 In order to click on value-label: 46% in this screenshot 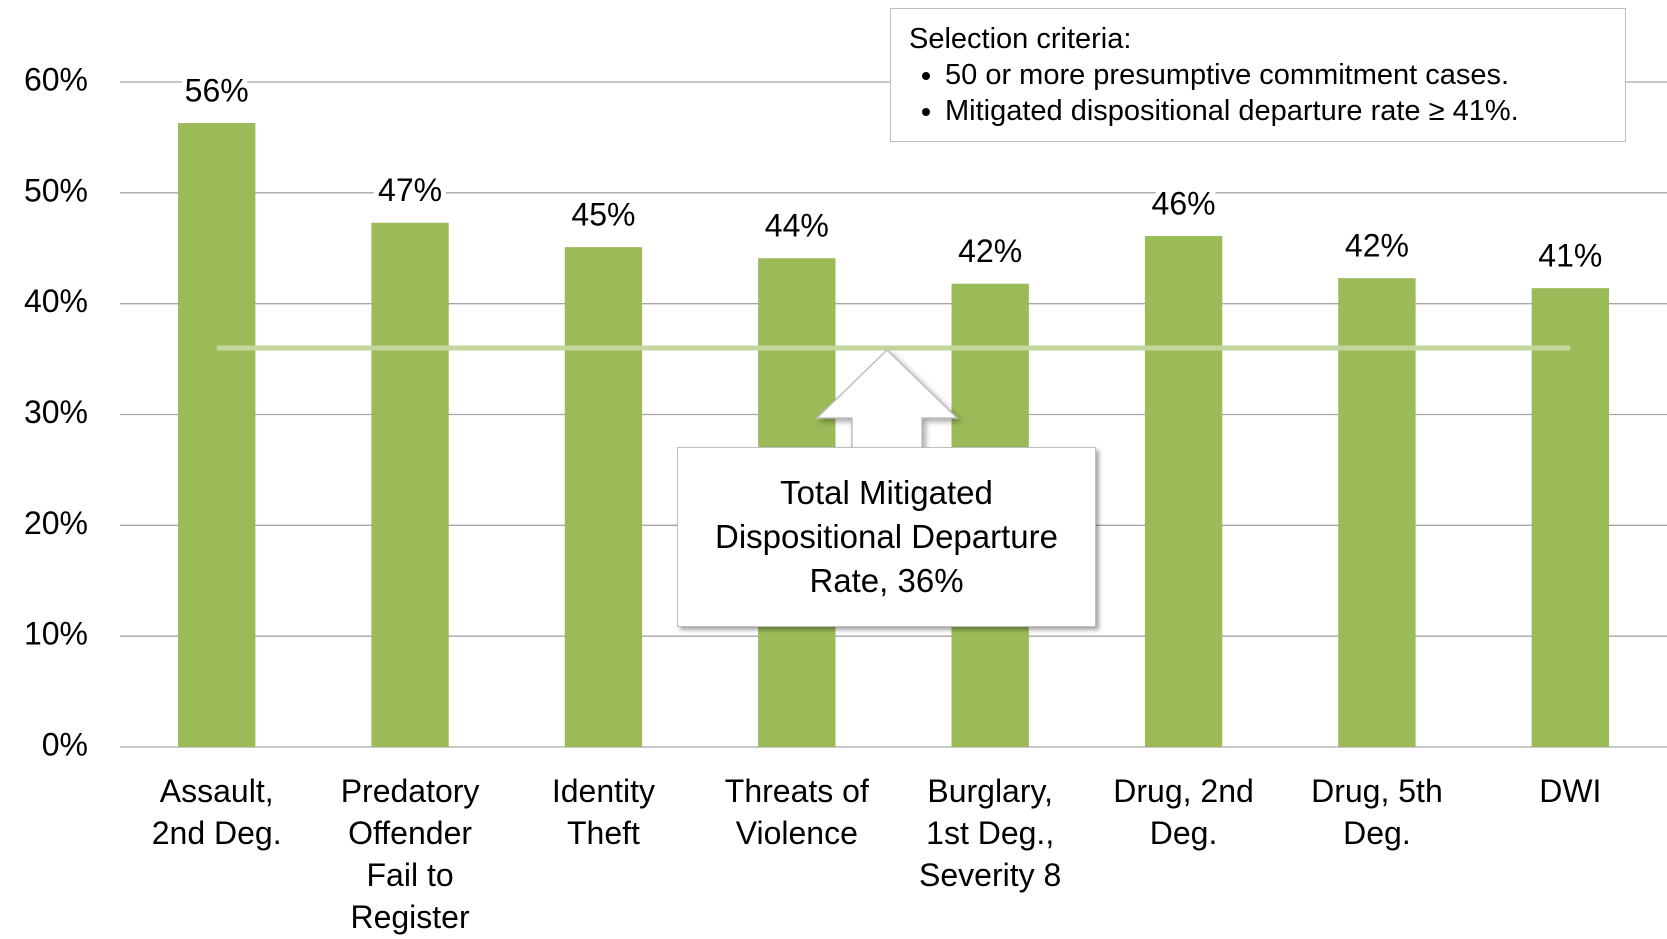, I will do `click(1184, 204)`.